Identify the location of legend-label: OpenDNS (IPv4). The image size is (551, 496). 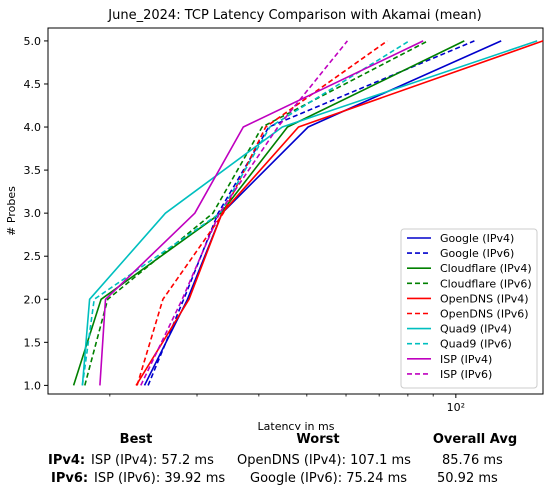
(484, 298).